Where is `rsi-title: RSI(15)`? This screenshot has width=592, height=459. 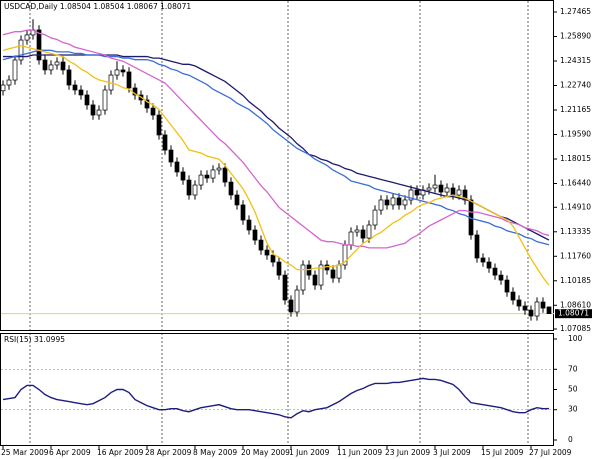 rsi-title: RSI(15) is located at coordinates (18, 339).